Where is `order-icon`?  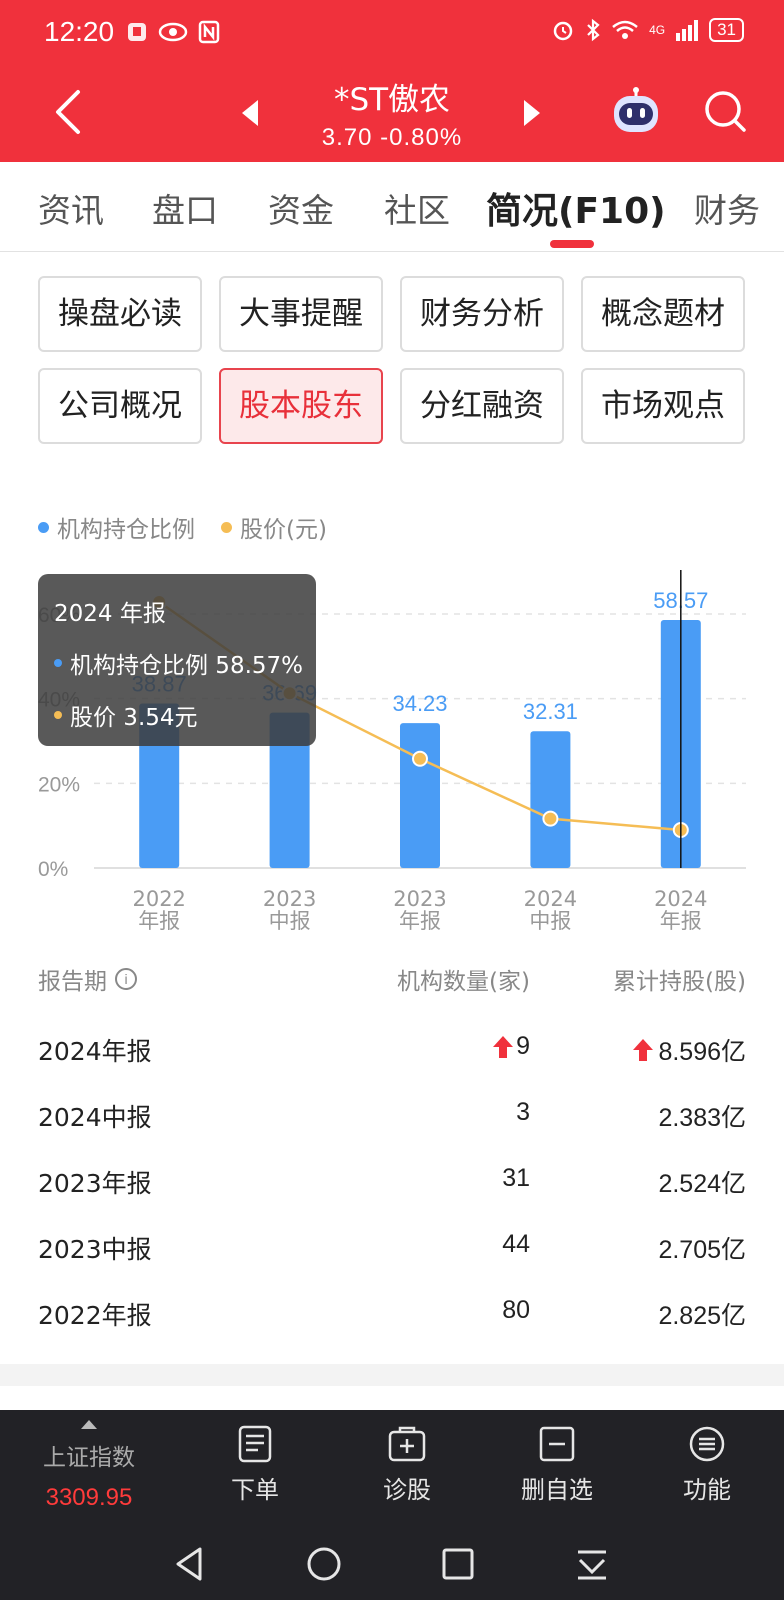 order-icon is located at coordinates (255, 1444).